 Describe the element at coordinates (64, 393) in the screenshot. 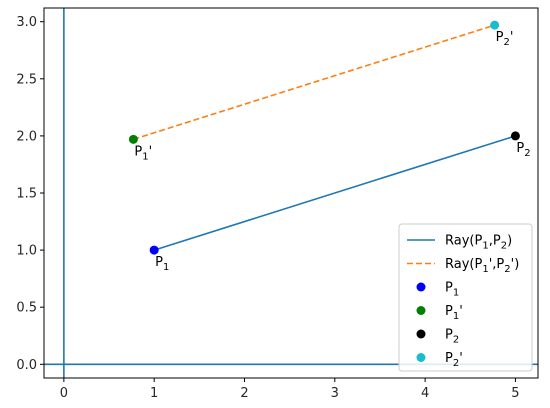

I see `x-tick-label: 0` at that location.